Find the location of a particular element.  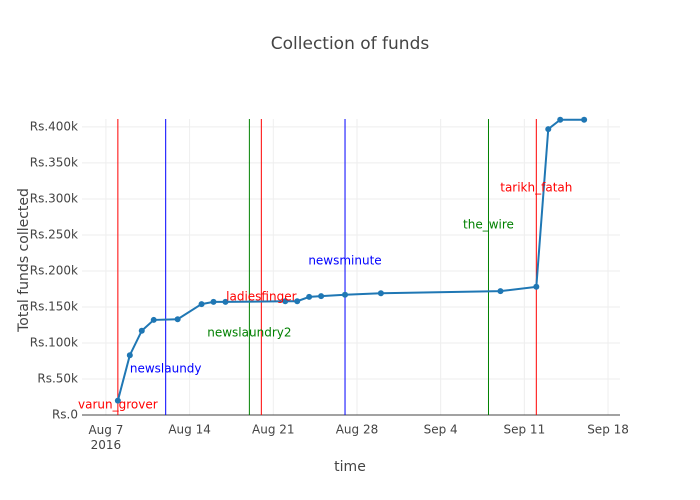

annotation: ladiesfinger is located at coordinates (261, 296).